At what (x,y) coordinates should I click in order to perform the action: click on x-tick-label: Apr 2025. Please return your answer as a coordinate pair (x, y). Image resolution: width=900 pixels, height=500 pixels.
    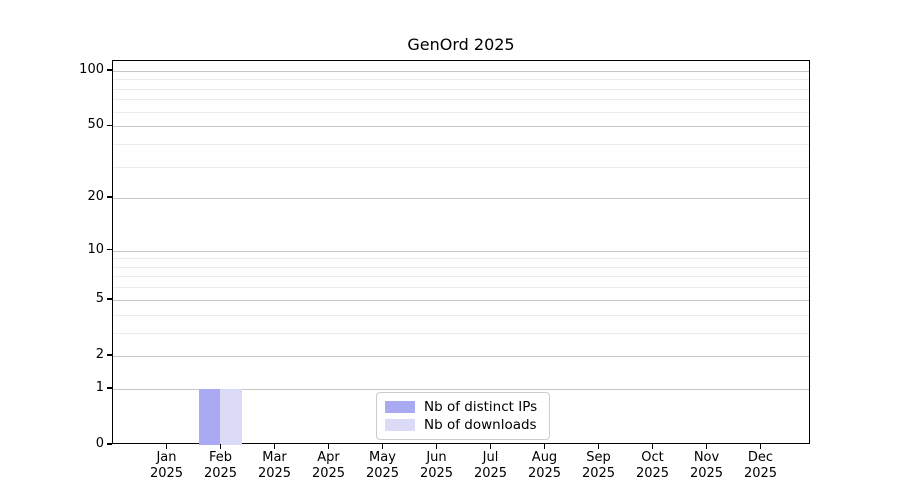
    Looking at the image, I should click on (329, 465).